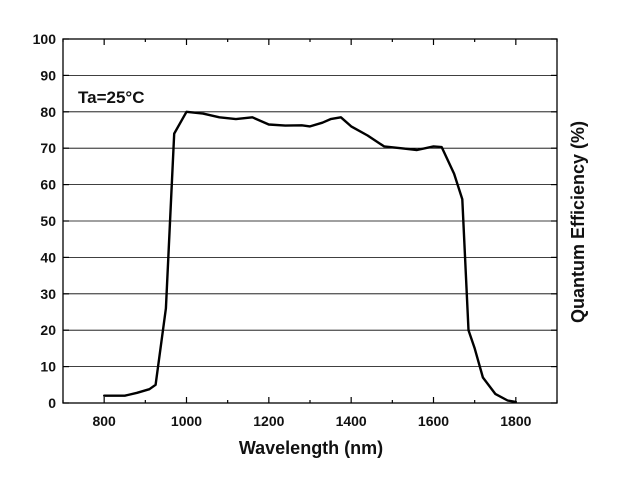 The height and width of the screenshot is (487, 622). Describe the element at coordinates (104, 421) in the screenshot. I see `x-tick-label: 800` at that location.